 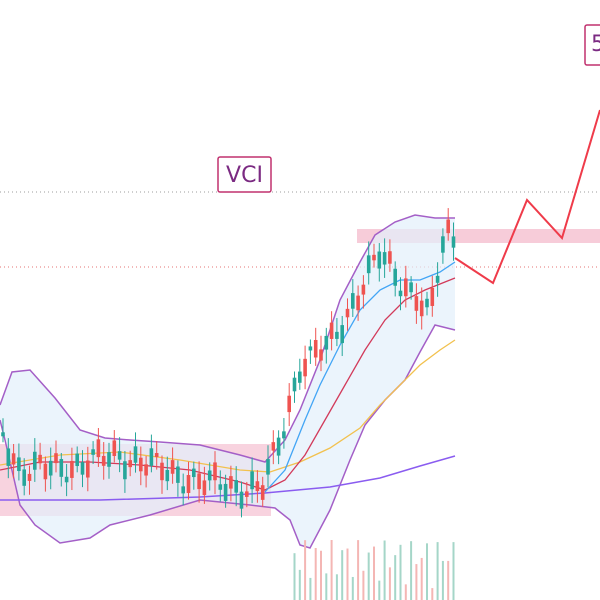 I want to click on volume-bars, so click(x=374, y=570).